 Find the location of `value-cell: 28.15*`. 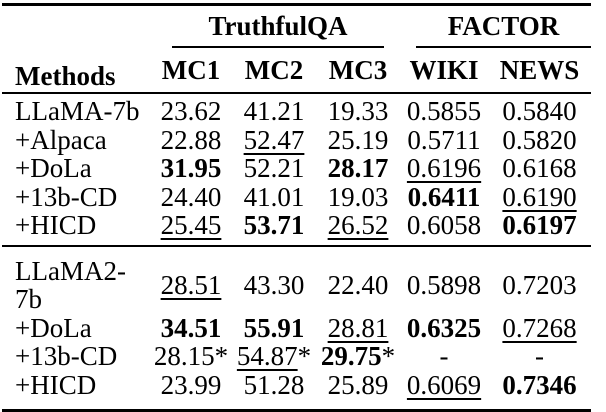

value-cell: 28.15* is located at coordinates (191, 356).